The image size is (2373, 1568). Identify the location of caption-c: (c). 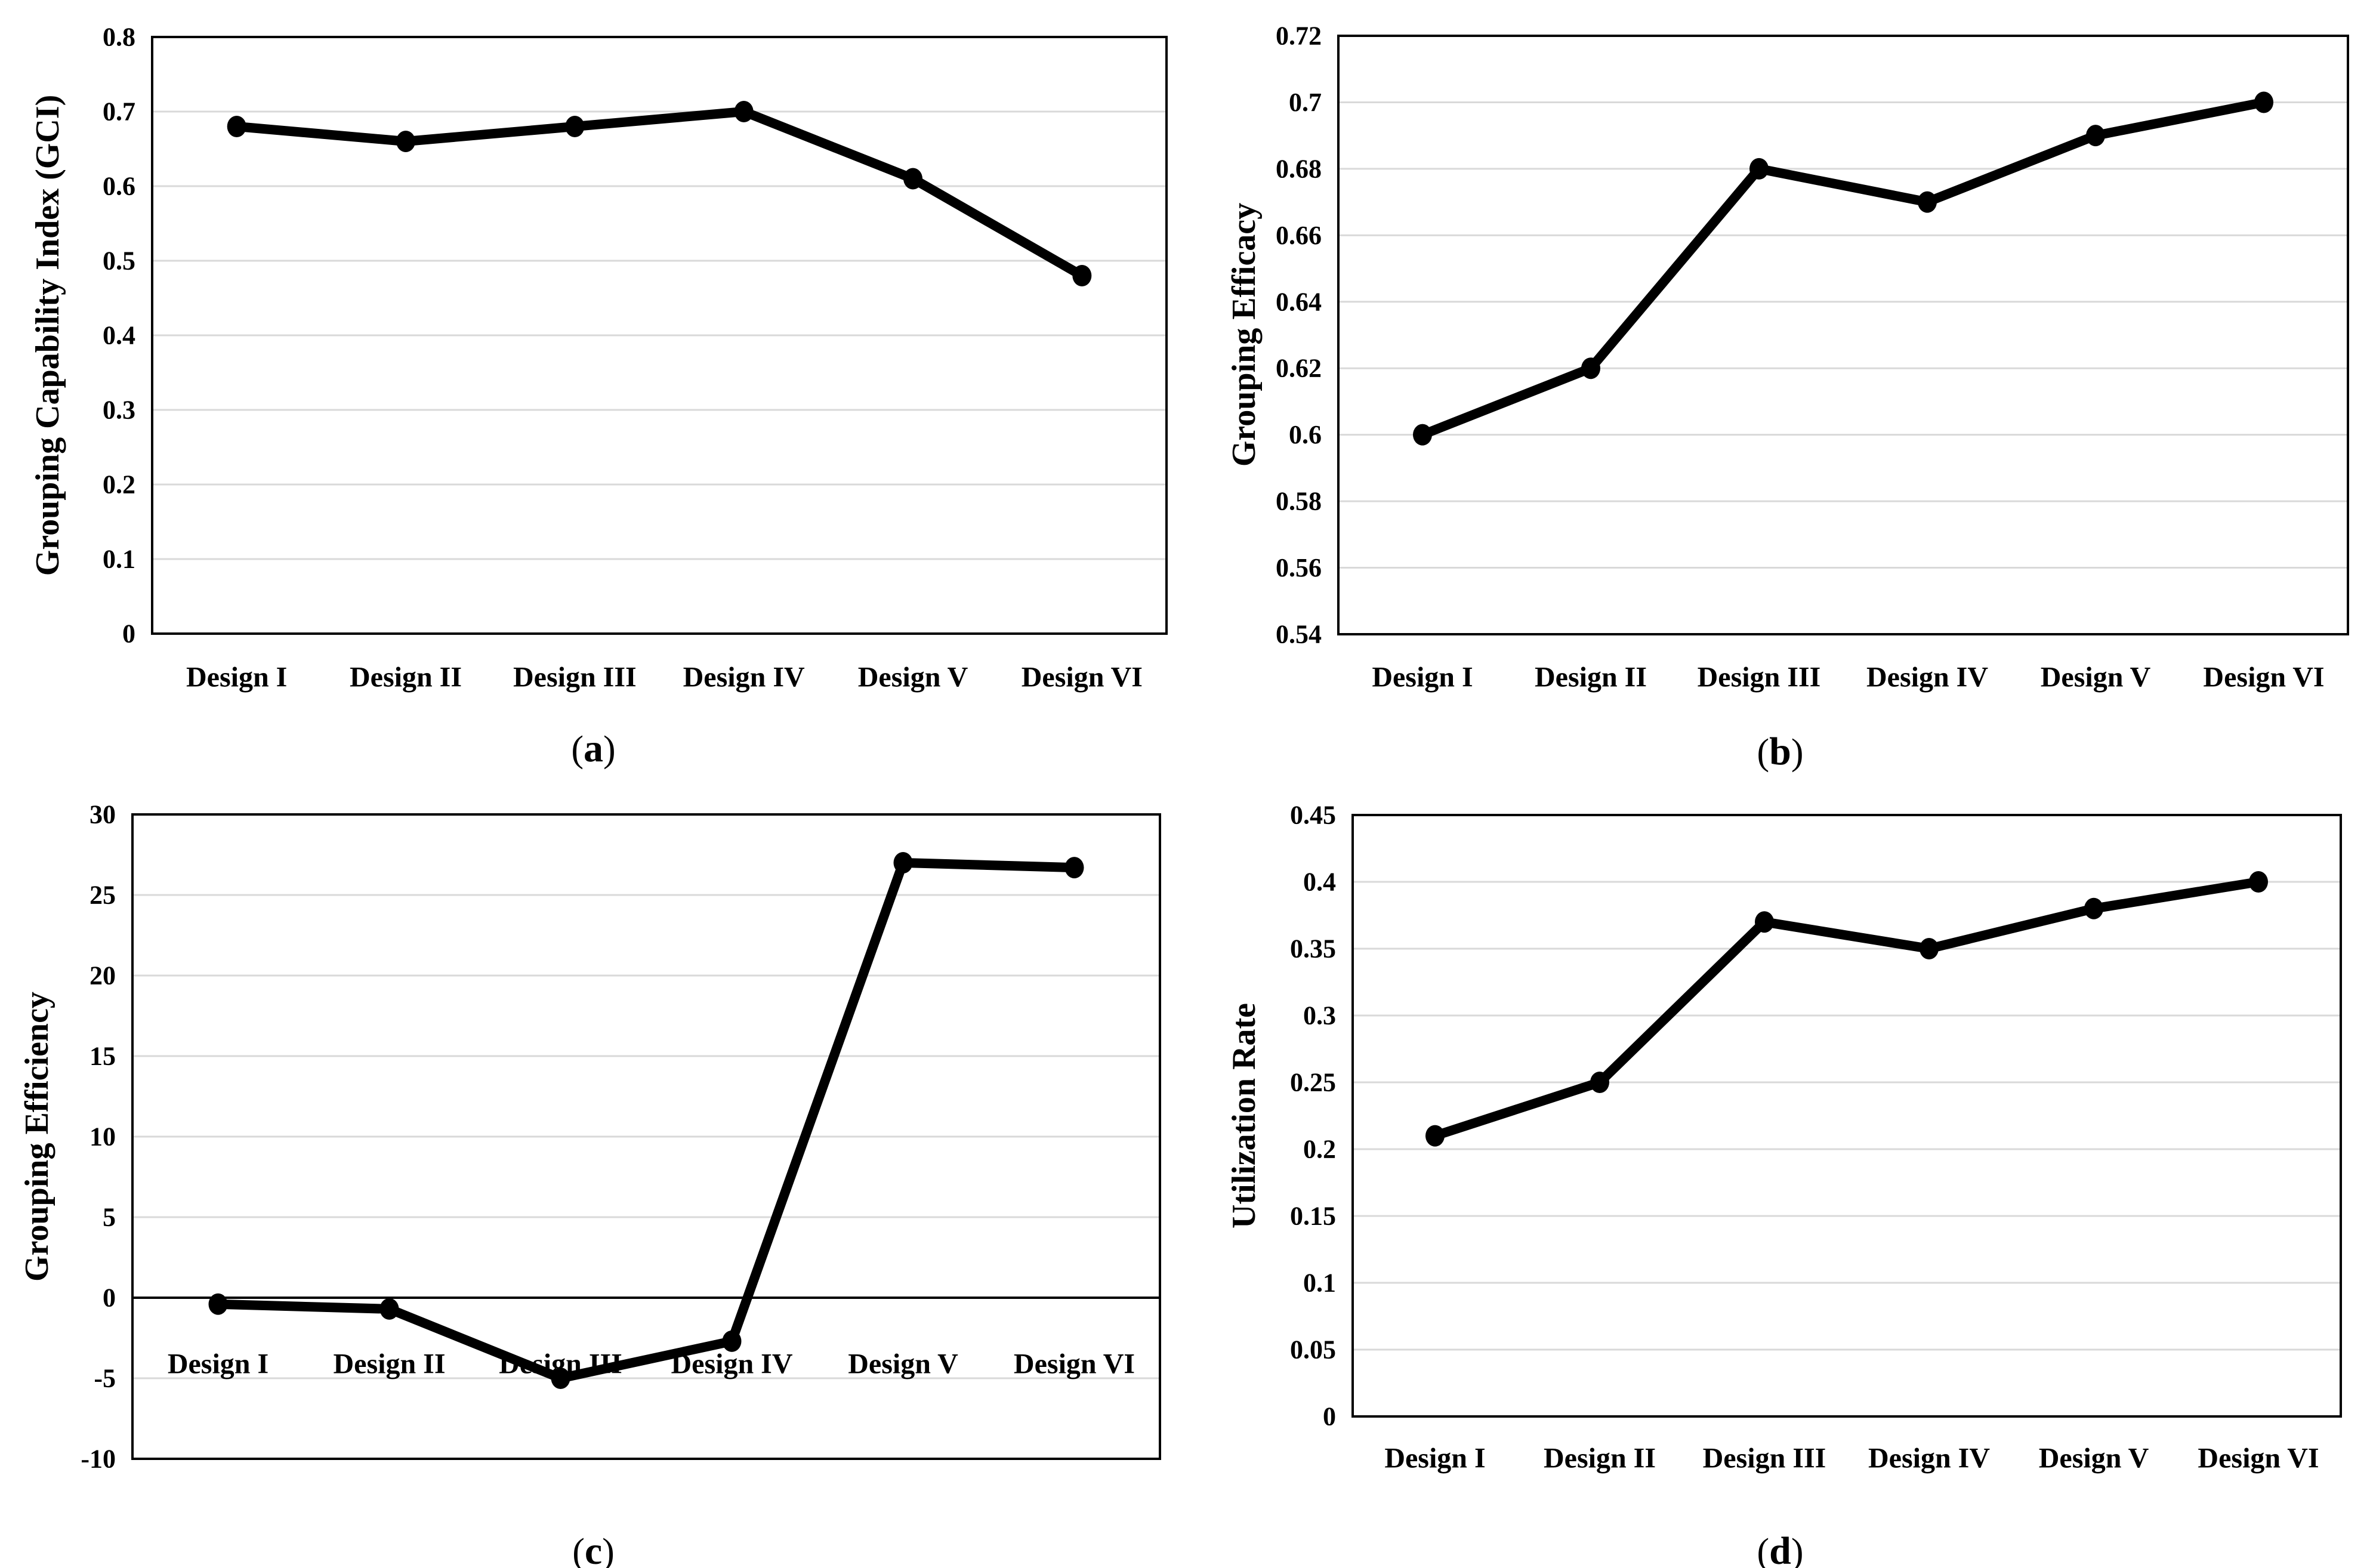
(593, 1546).